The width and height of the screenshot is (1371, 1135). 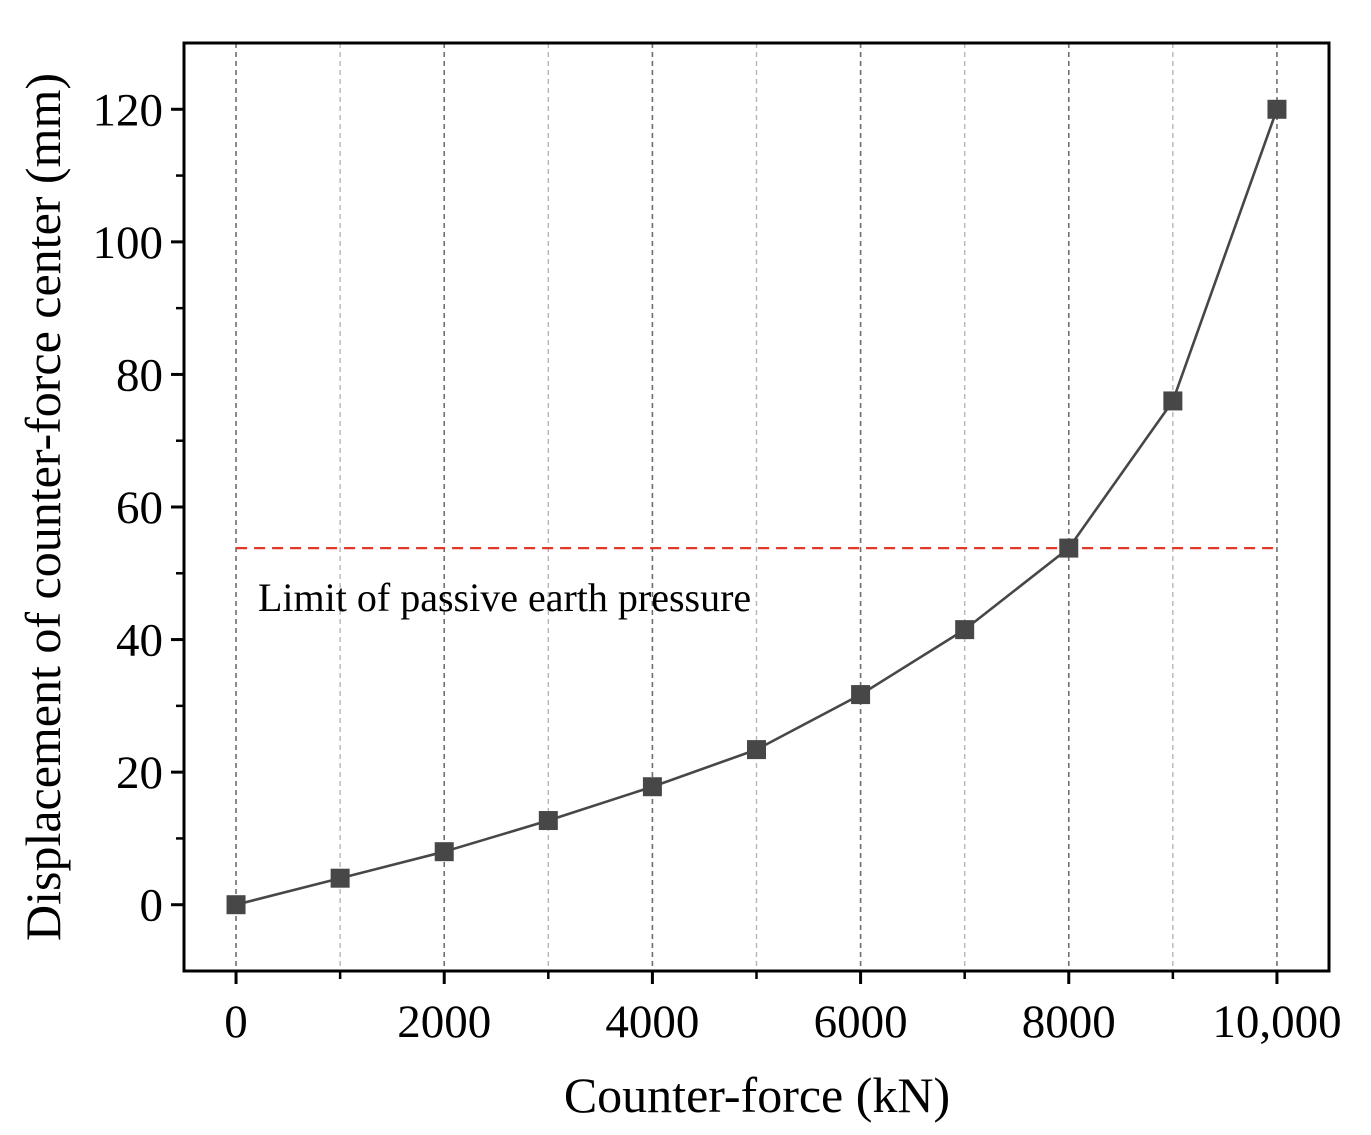 I want to click on y-tick-label: 20, so click(x=139, y=773).